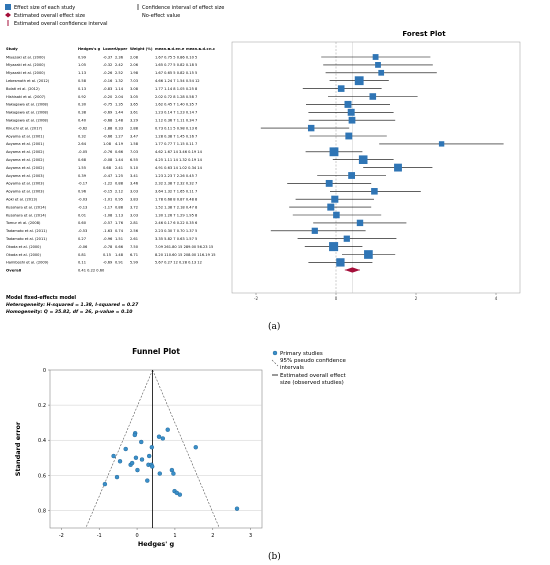 This screenshot has width=550, height=565. What do you see at coordinates (82, 239) in the screenshot?
I see `forest-study-value: 0.27` at bounding box center [82, 239].